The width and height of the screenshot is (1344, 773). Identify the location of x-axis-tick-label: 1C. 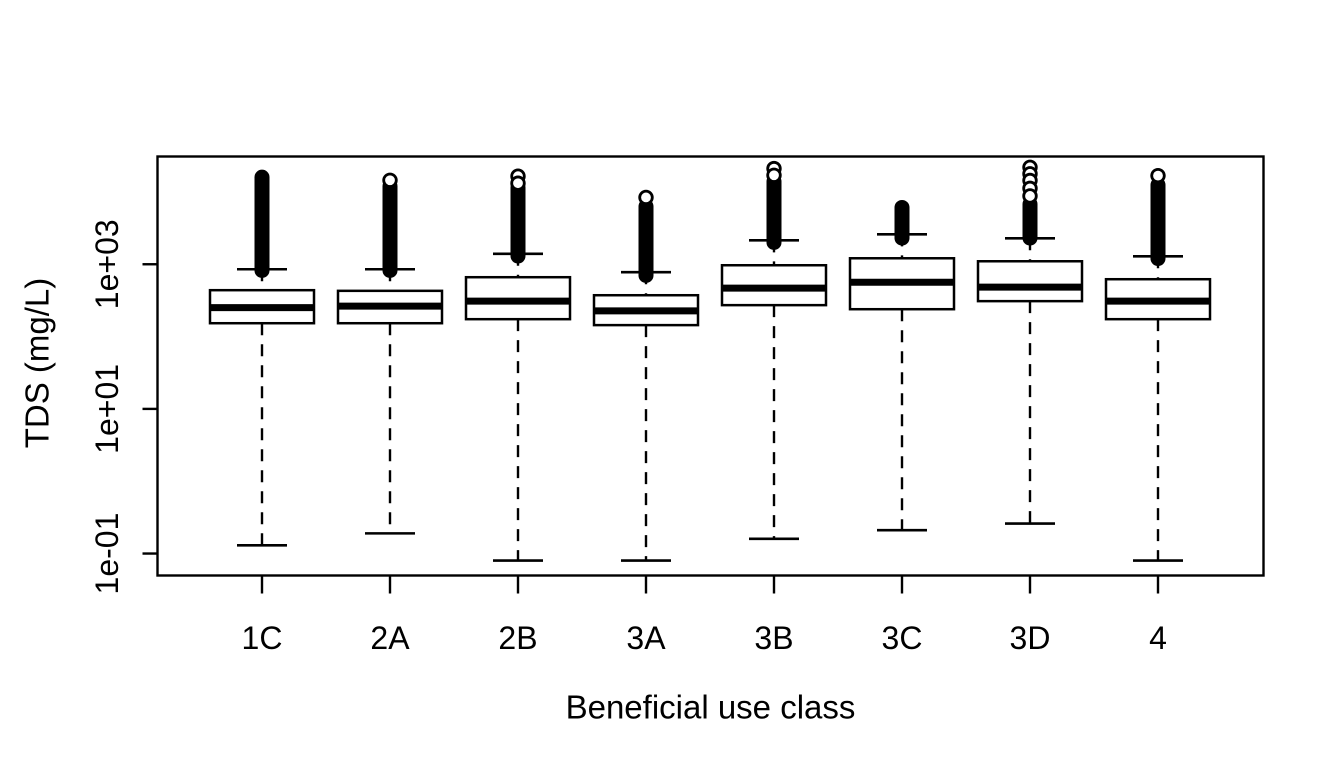
(262, 638).